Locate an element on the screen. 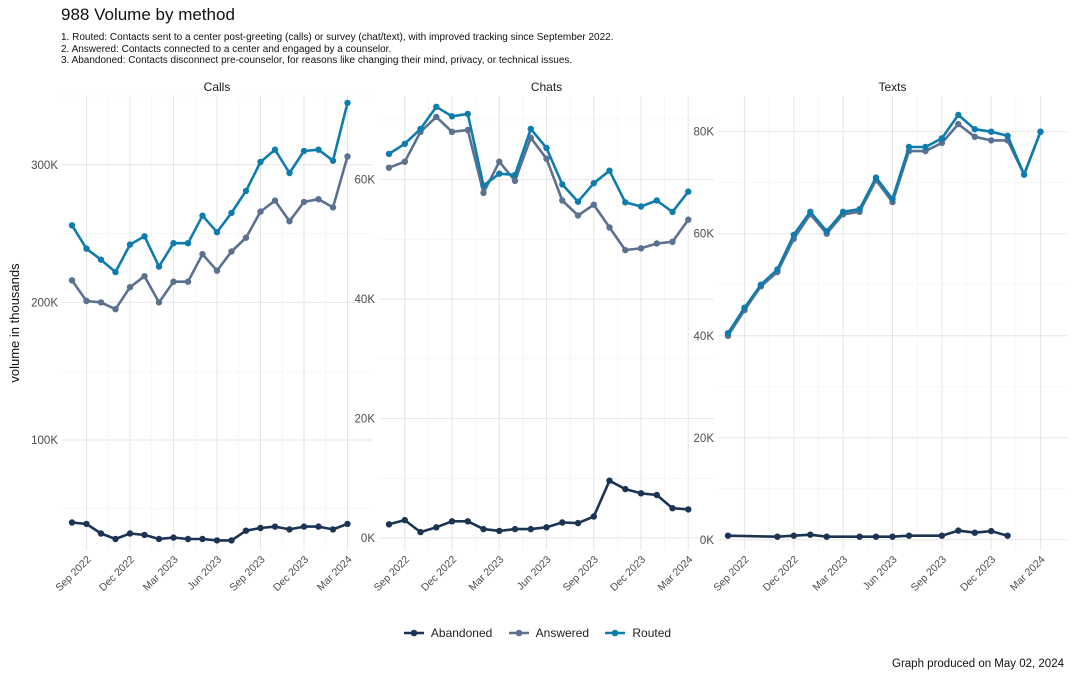  x-tick-label-chats: Jun 2023 is located at coordinates (534, 573).